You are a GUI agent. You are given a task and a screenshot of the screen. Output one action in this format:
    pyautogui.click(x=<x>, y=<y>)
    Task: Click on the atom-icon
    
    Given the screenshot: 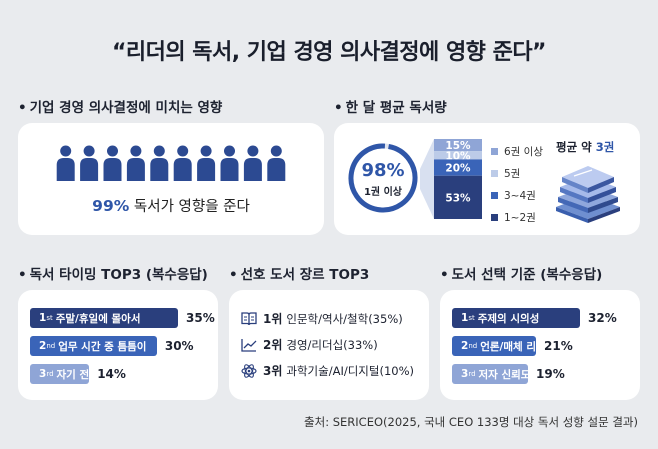 What is the action you would take?
    pyautogui.click(x=252, y=371)
    